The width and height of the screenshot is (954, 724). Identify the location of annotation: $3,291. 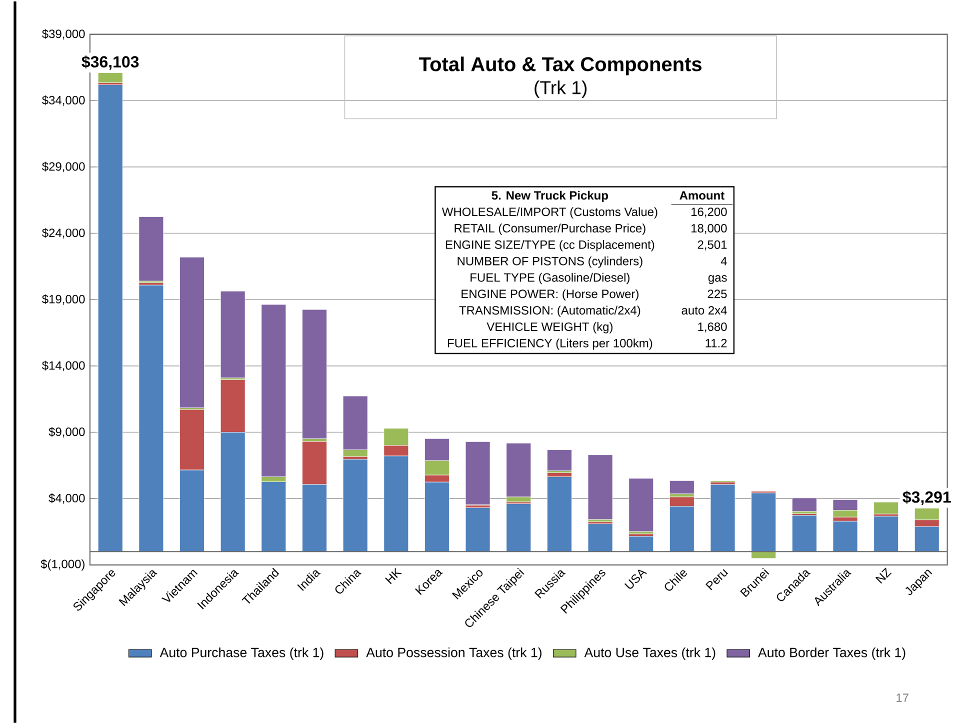
(926, 497).